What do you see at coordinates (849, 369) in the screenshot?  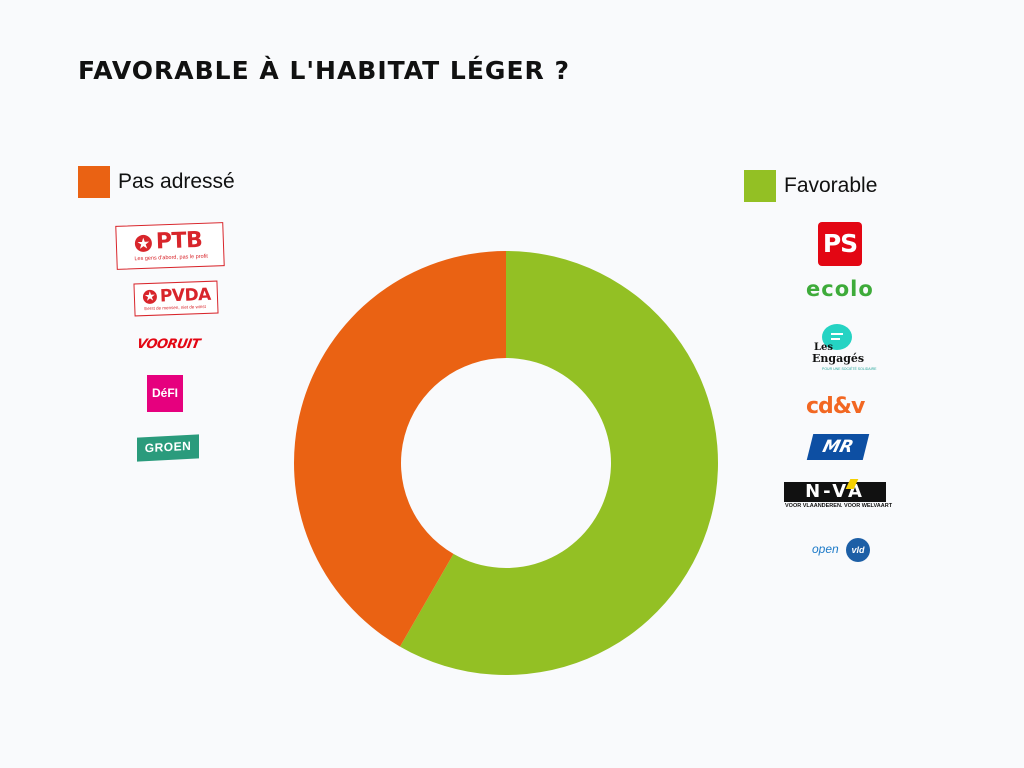 I see `les-engages-tagline: POUR UNE SOCIÉTÉ SOLIDAIRE` at bounding box center [849, 369].